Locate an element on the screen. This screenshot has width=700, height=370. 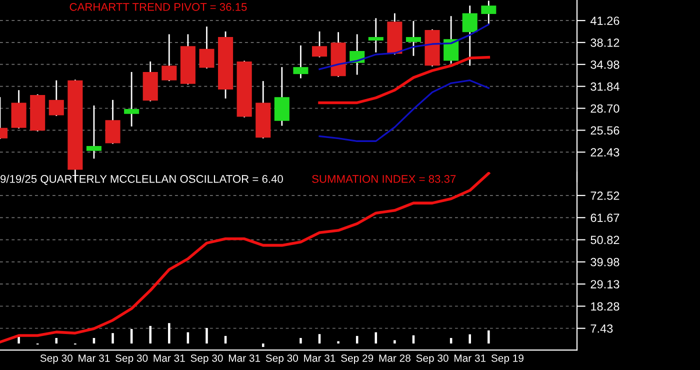
y-tick-label: 41.26 is located at coordinates (605, 20).